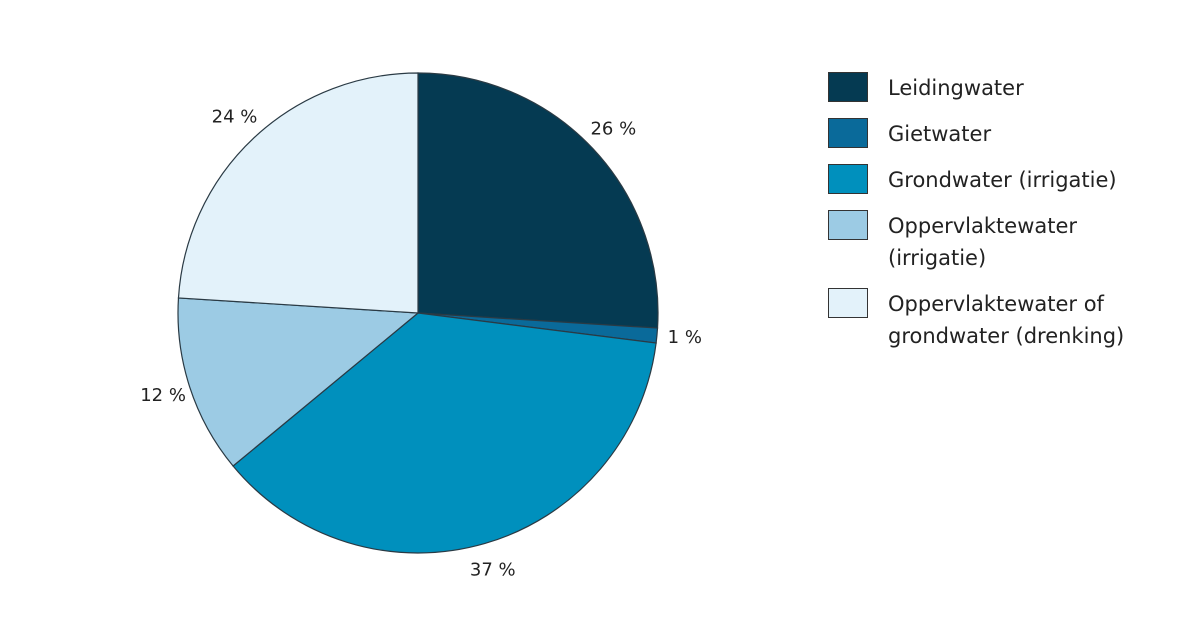 The image size is (1200, 630). Describe the element at coordinates (993, 134) in the screenshot. I see `legend-item: Gietwater` at that location.